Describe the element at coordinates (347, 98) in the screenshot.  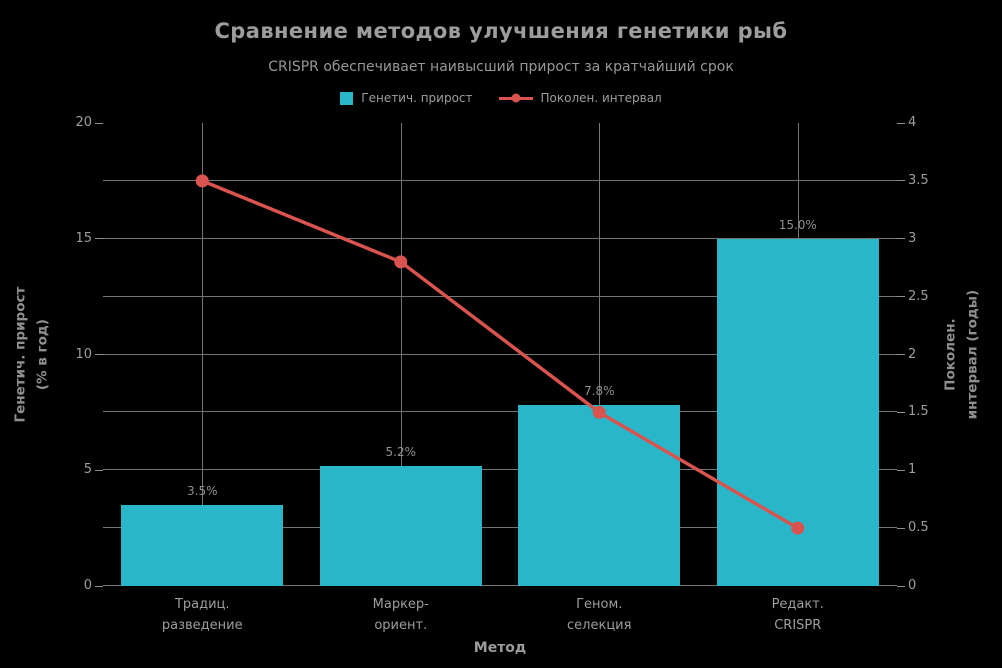
I see `bar-swatch-icon` at that location.